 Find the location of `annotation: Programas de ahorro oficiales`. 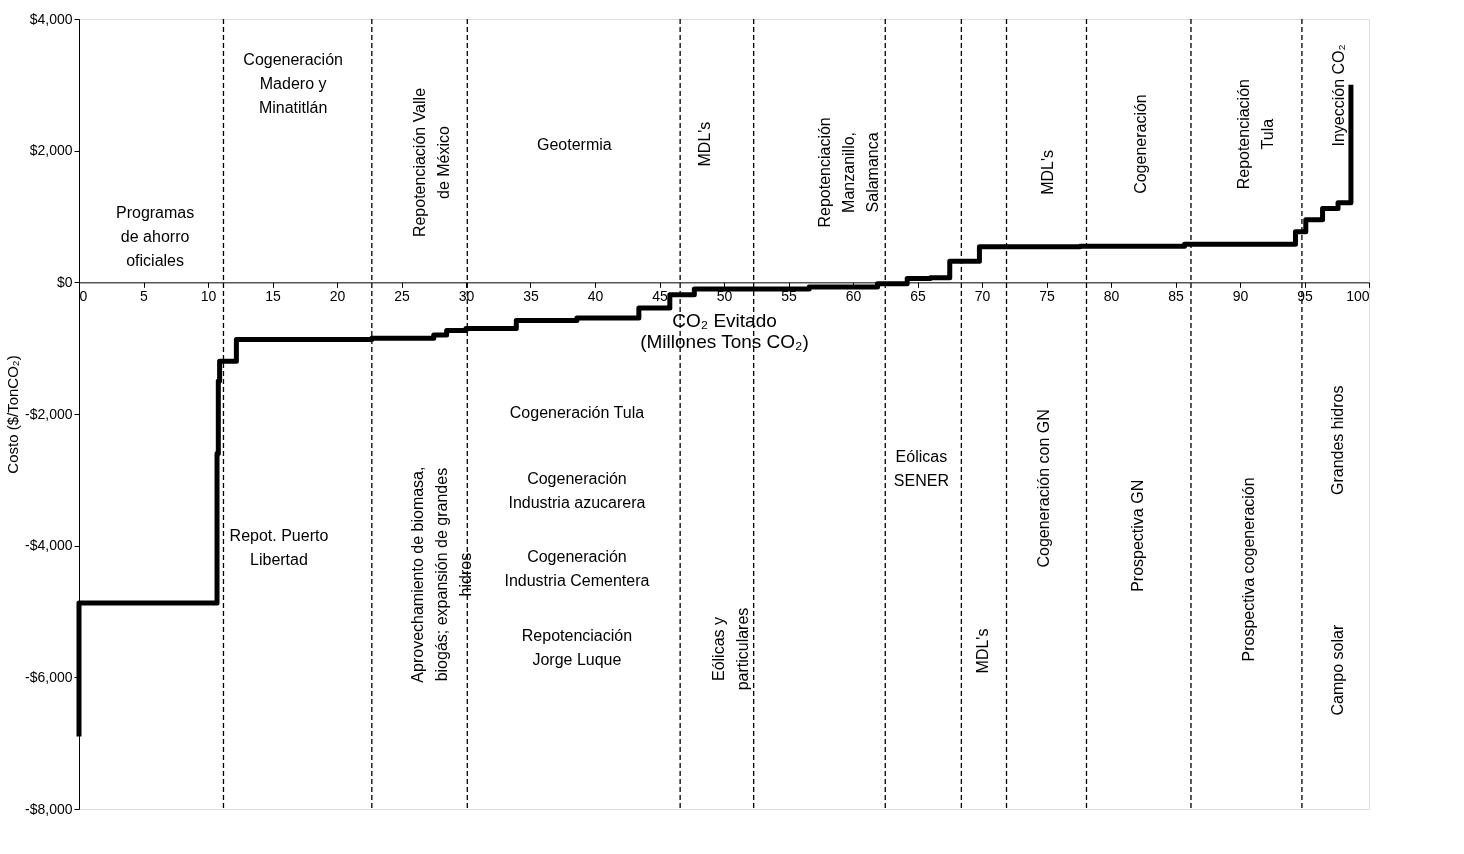

annotation: Programas de ahorro oficiales is located at coordinates (155, 236).